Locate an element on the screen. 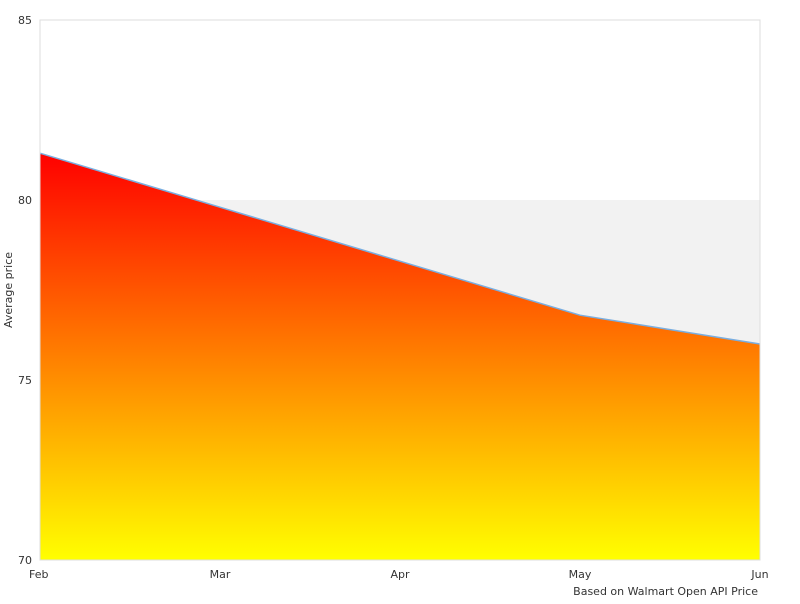 The image size is (800, 604). x-tick-label: May is located at coordinates (580, 574).